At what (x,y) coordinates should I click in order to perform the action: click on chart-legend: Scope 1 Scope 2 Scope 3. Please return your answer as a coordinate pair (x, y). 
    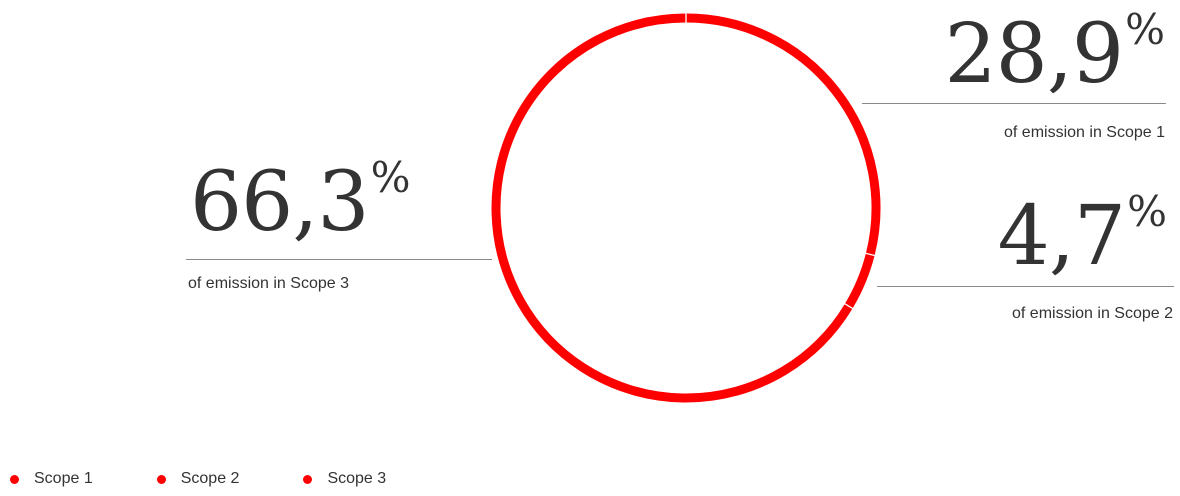
    Looking at the image, I should click on (230, 479).